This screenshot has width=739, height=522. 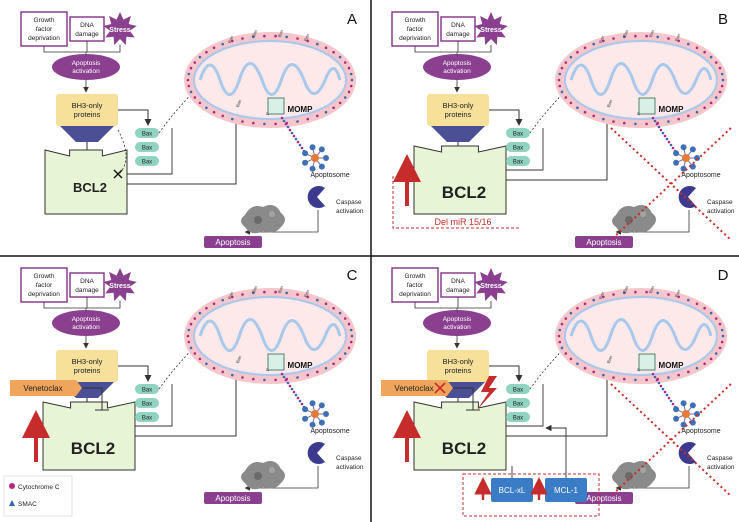 I want to click on mcl1-label: MCL-1, so click(x=566, y=490).